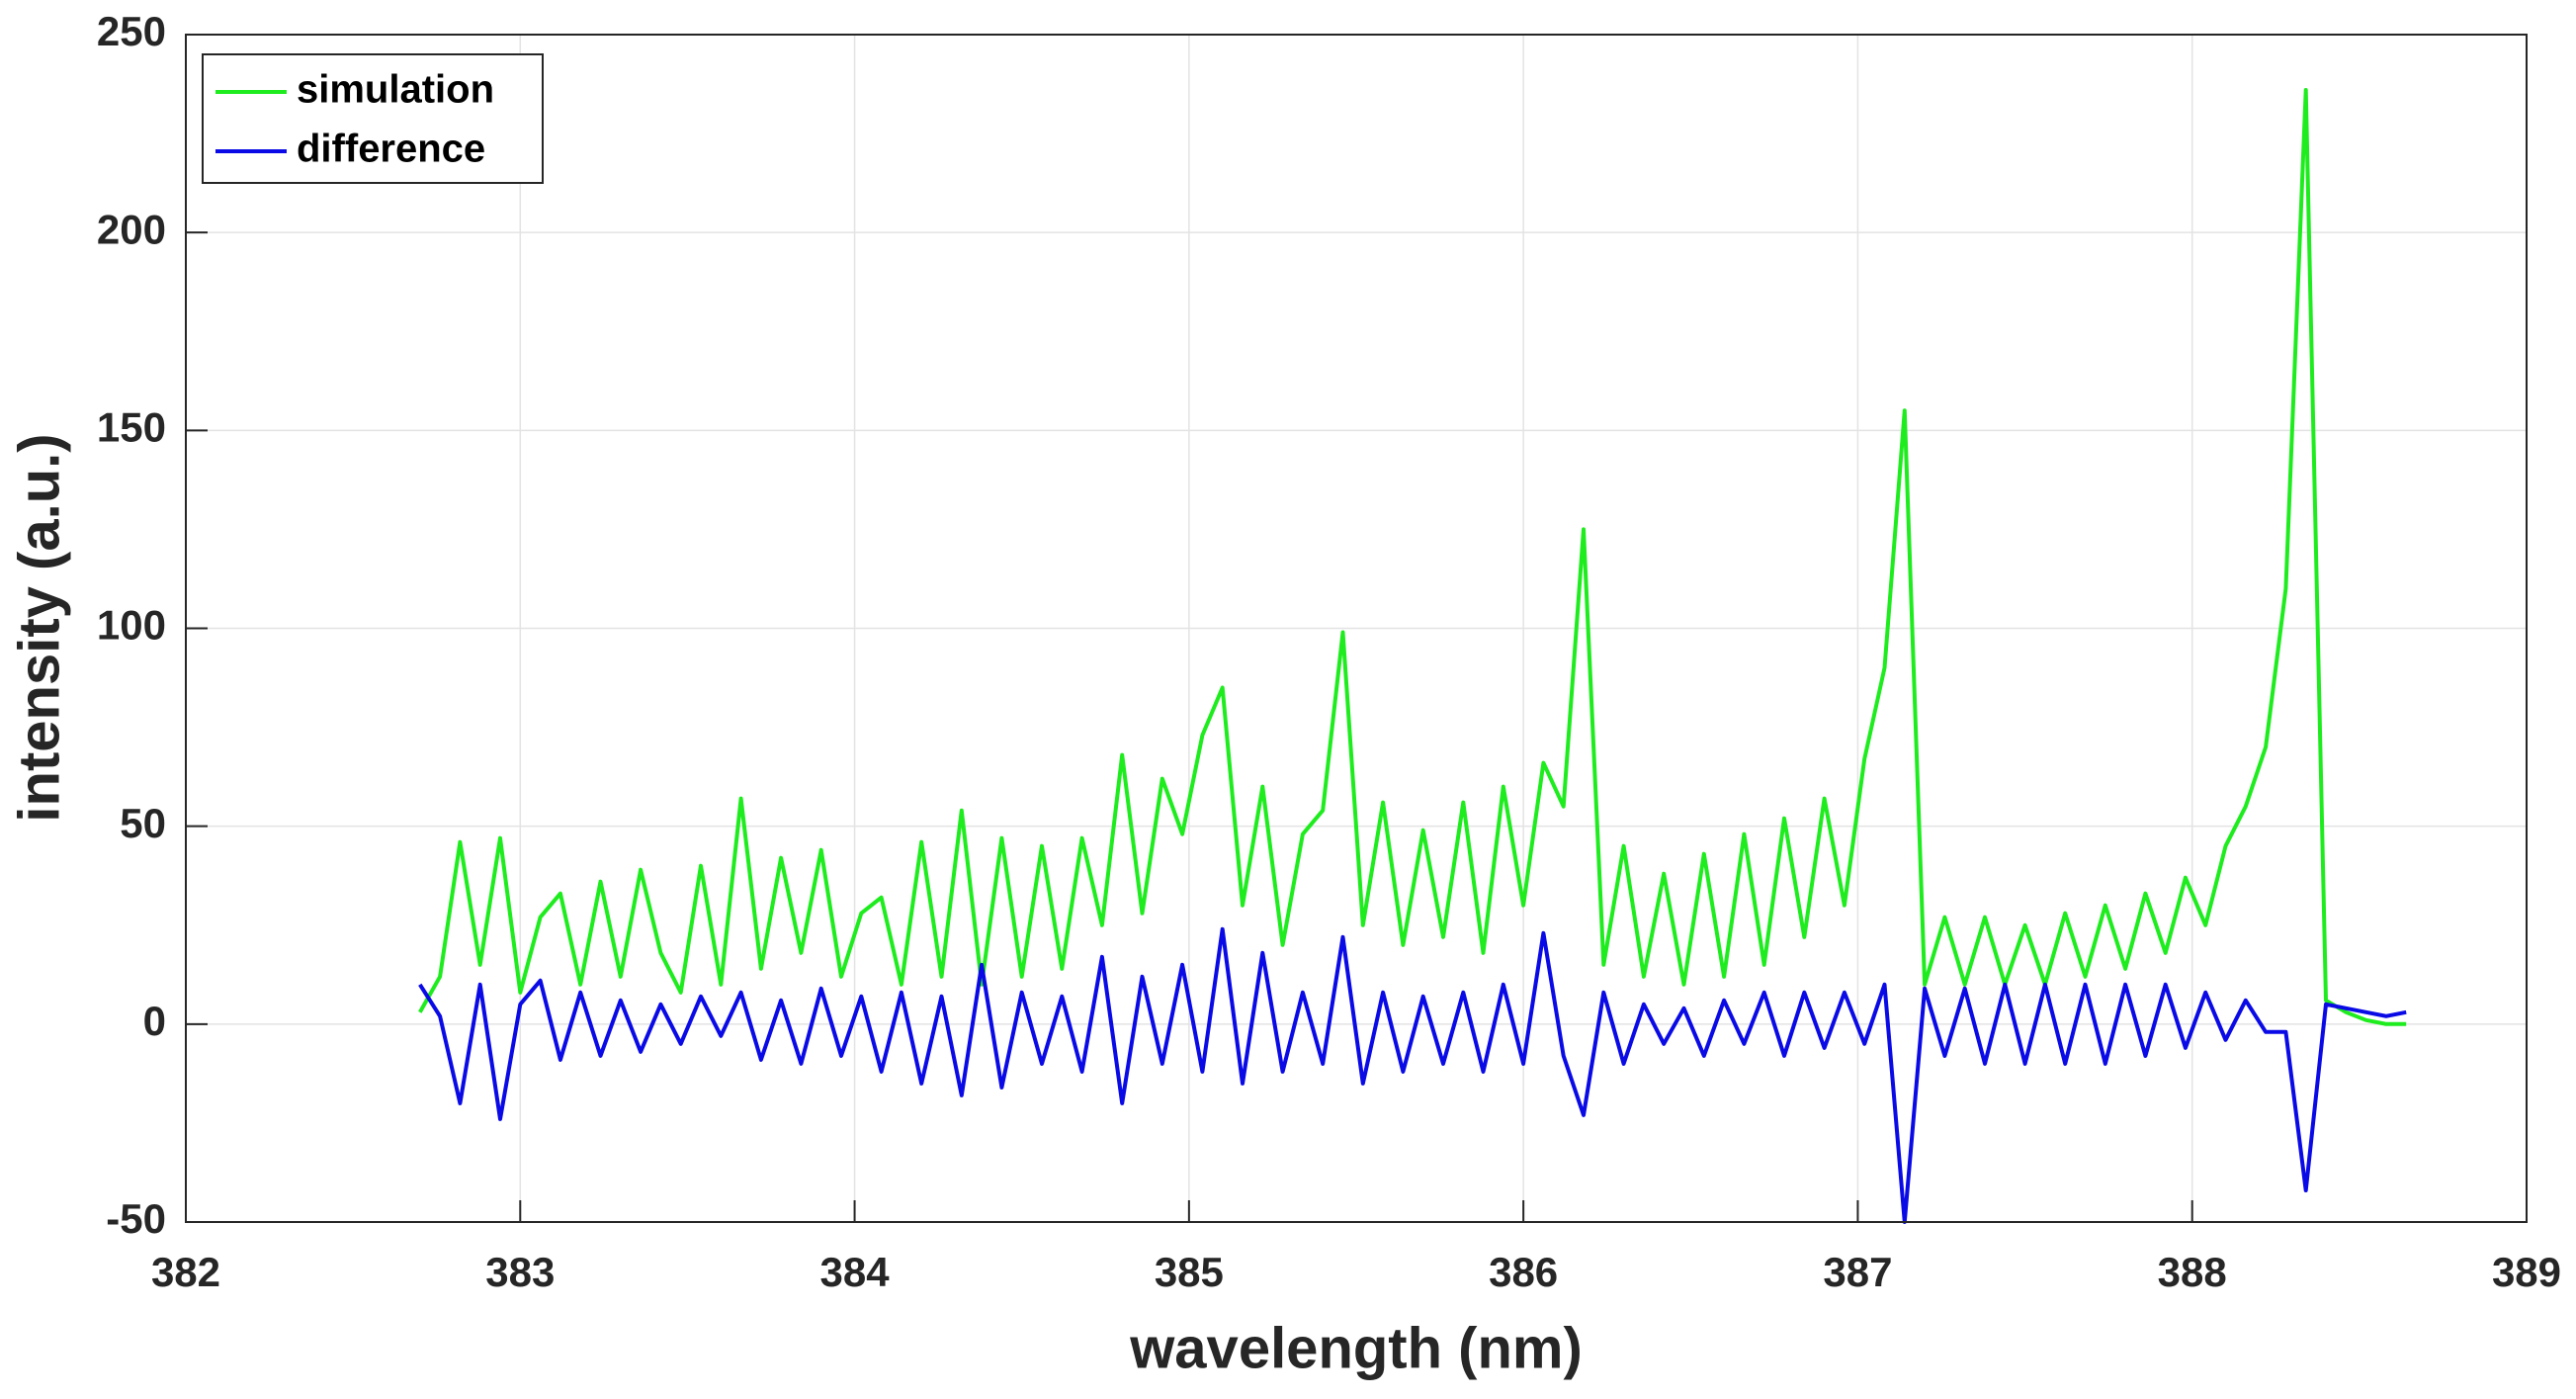 This screenshot has width=2576, height=1399. What do you see at coordinates (2192, 1272) in the screenshot?
I see `x-tick-label: 388` at bounding box center [2192, 1272].